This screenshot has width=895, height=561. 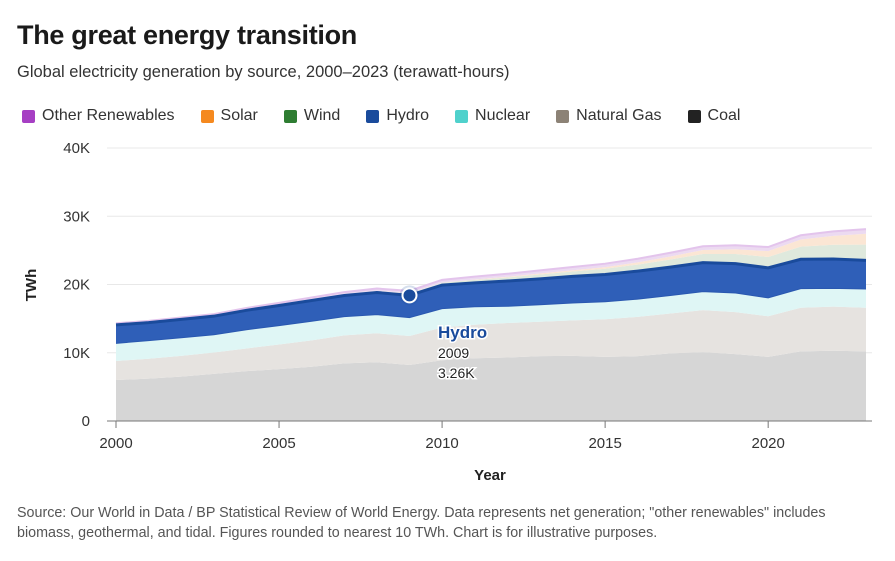 I want to click on area-coal, so click(x=491, y=385).